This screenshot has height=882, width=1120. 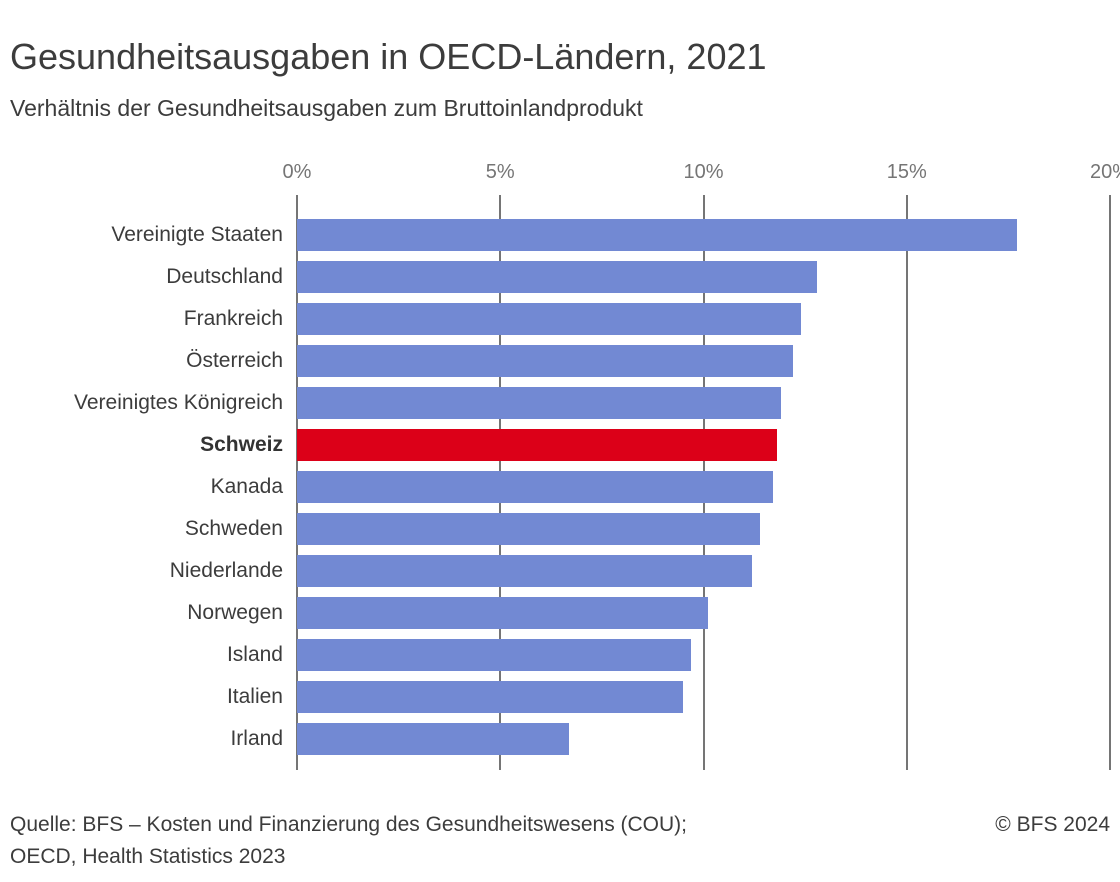 I want to click on axis-tick-label: 5%, so click(x=500, y=172).